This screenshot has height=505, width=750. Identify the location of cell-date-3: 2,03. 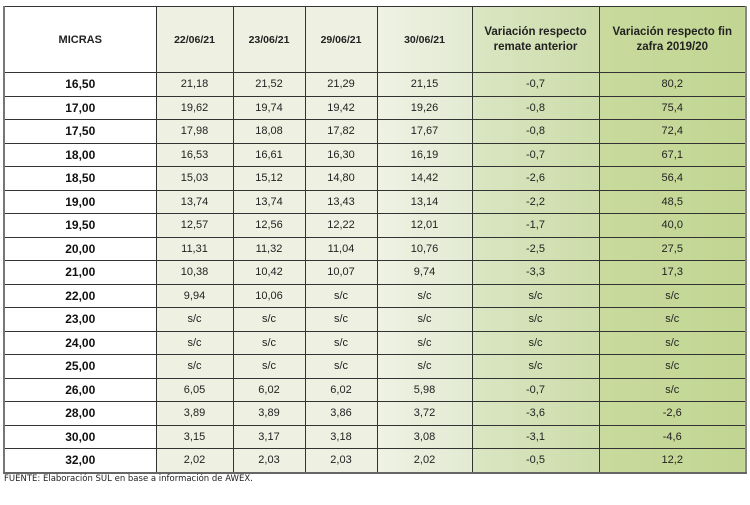
(341, 461).